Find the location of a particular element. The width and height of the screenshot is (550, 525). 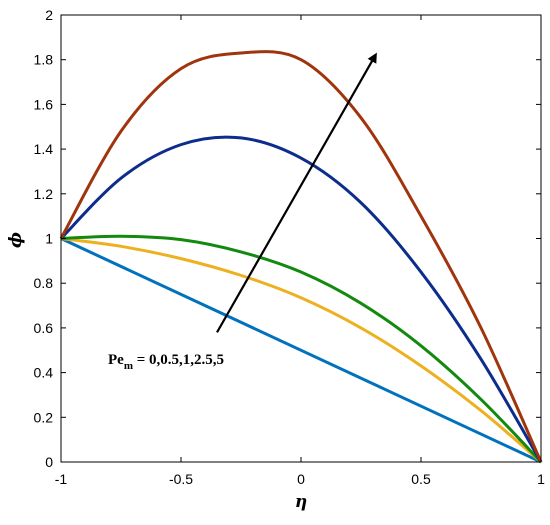

y-tick-label: 1.4 is located at coordinates (44, 149).